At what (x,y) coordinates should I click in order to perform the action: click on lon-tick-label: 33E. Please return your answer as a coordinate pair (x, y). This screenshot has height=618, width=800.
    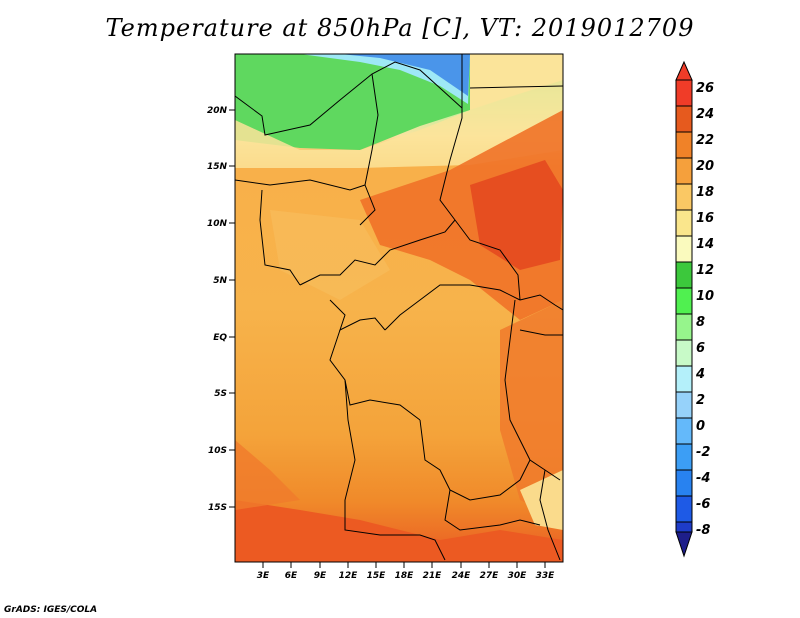
    Looking at the image, I should click on (546, 576).